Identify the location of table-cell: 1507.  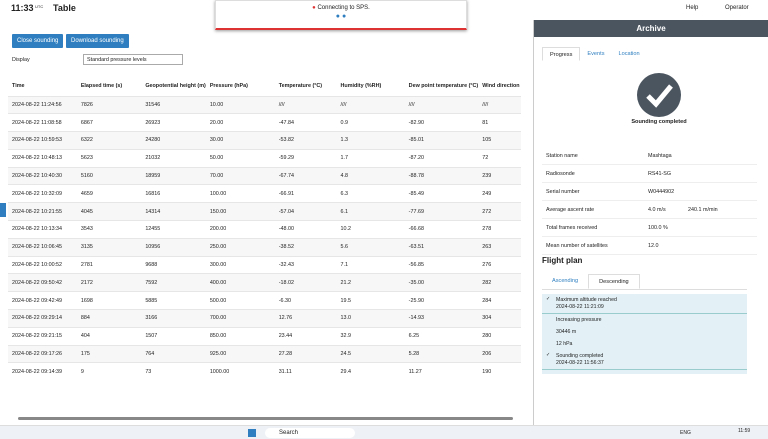
(151, 336).